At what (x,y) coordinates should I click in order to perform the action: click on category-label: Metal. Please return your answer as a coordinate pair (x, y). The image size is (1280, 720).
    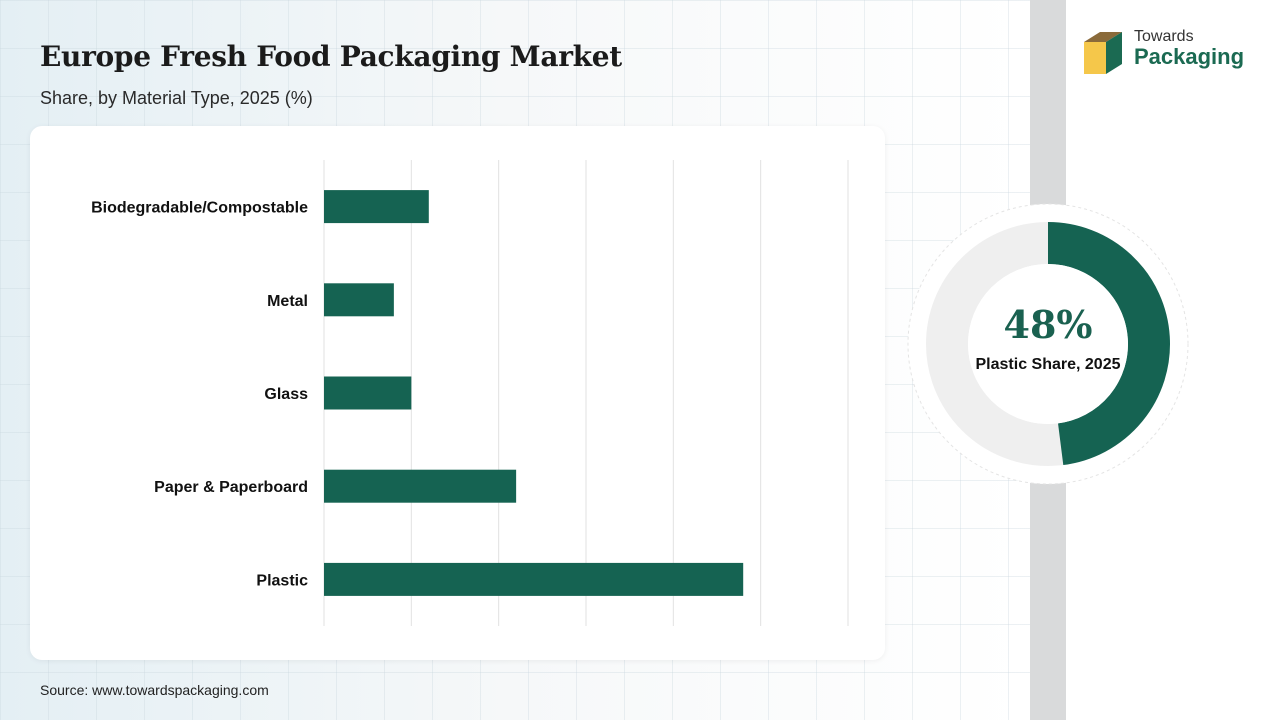
    Looking at the image, I should click on (287, 301).